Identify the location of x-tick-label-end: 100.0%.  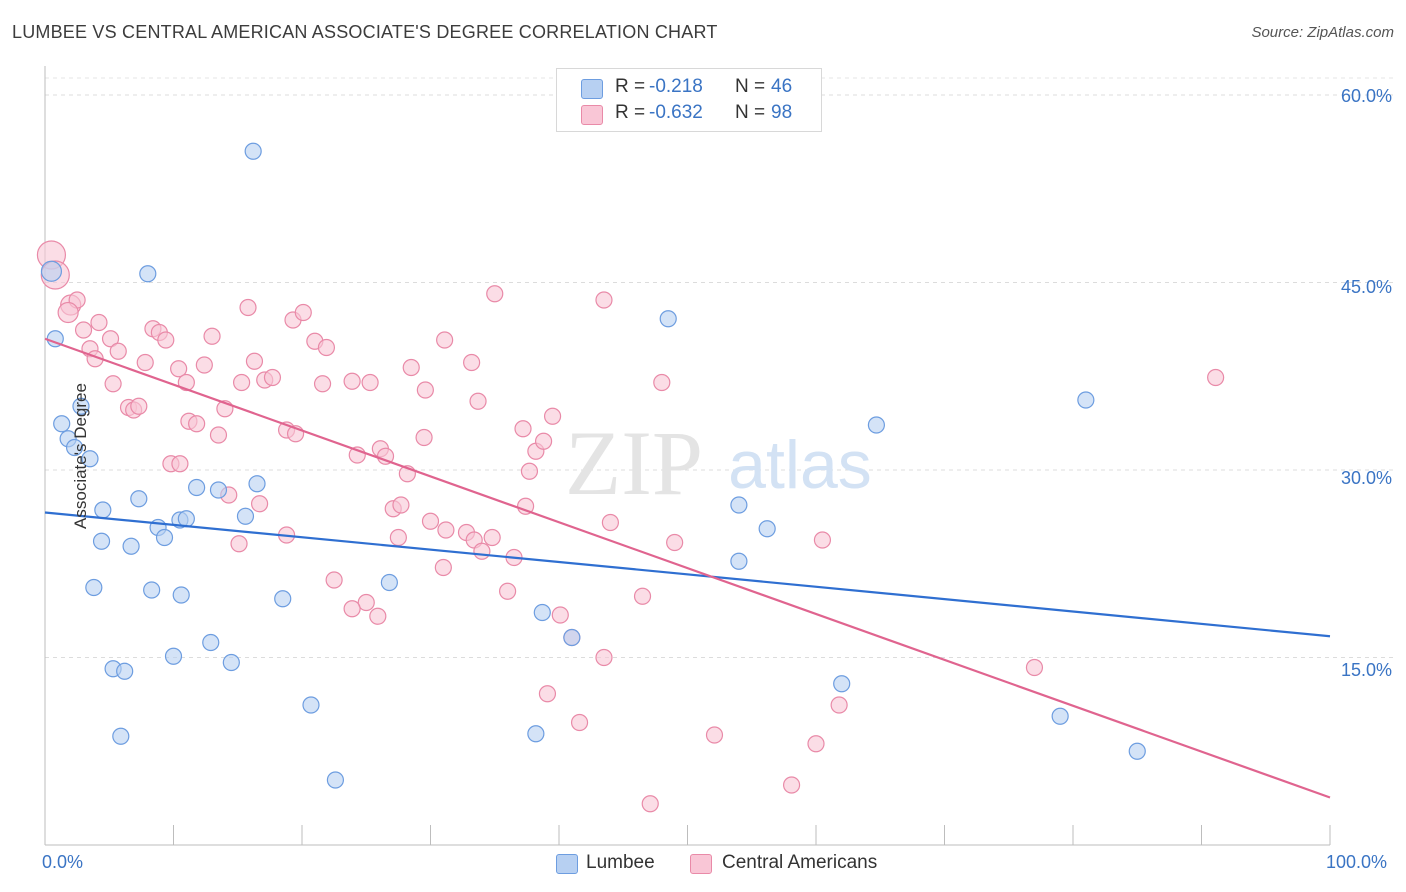
(1357, 862).